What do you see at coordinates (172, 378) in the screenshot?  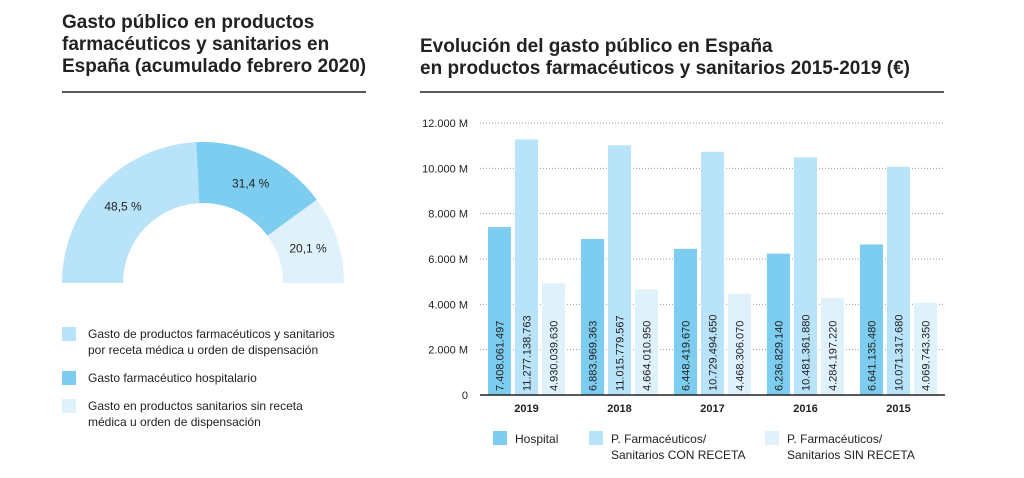 I see `legend-label: Gasto farmacéutico hospitalario` at bounding box center [172, 378].